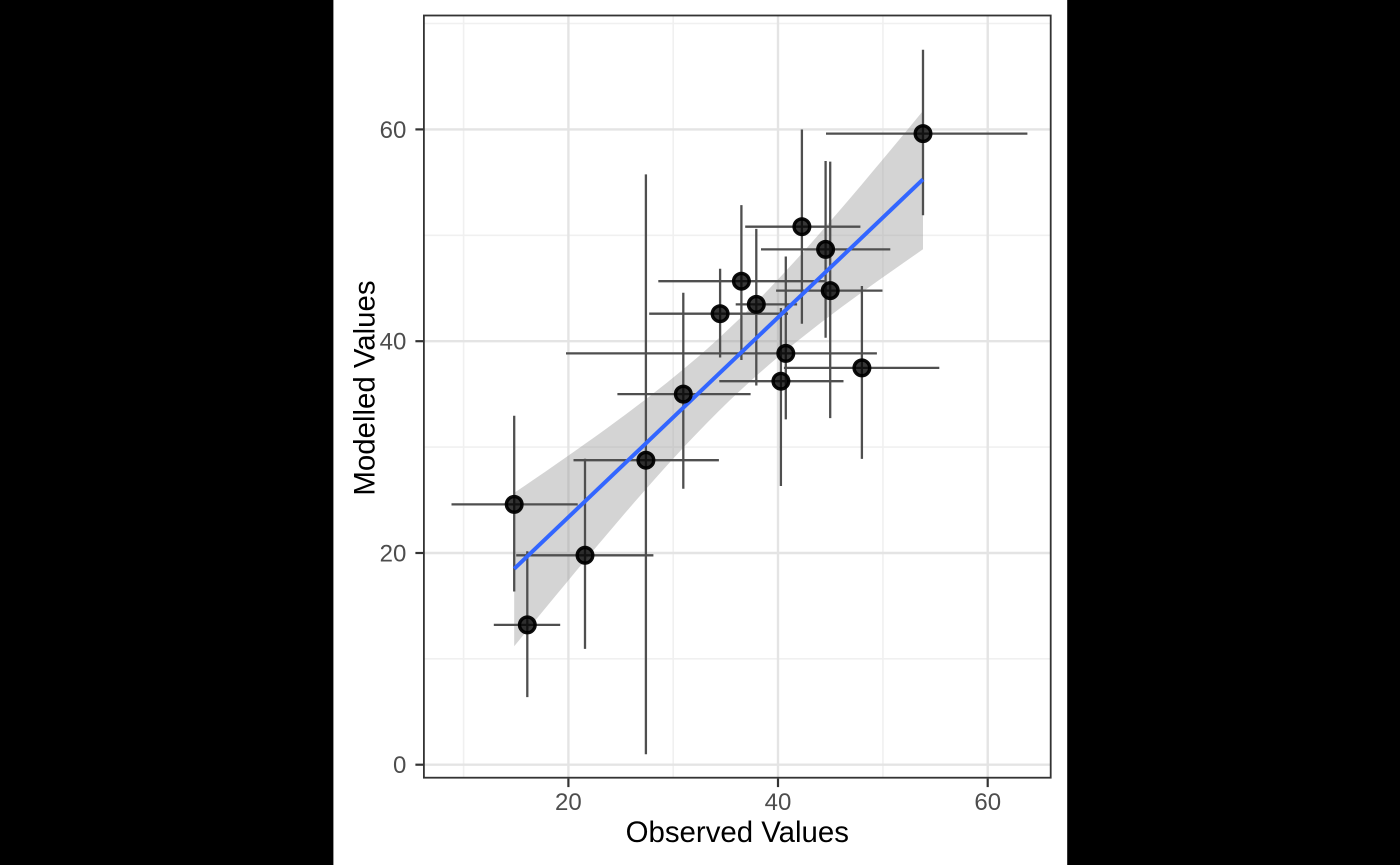  Describe the element at coordinates (399, 765) in the screenshot. I see `svg-text: 0` at that location.